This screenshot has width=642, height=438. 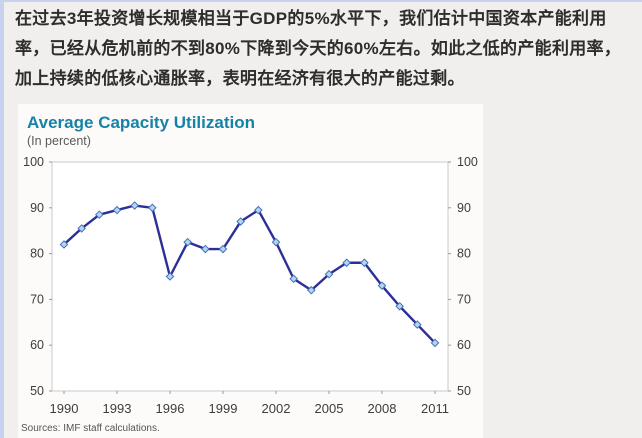 What do you see at coordinates (90, 428) in the screenshot?
I see `chart-source-note: Sources: IMF staff calculations.` at bounding box center [90, 428].